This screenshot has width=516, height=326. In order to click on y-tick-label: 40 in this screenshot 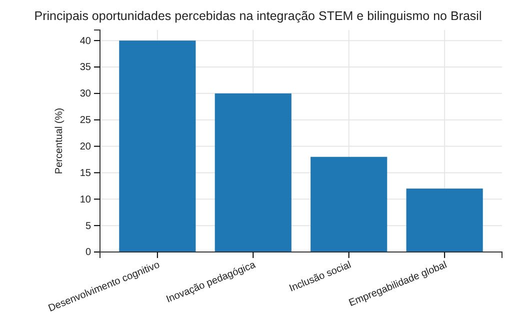, I will do `click(86, 41)`.